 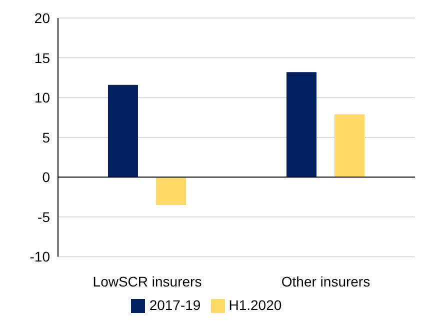 I want to click on x-tick-label: Other insurers, so click(x=325, y=282).